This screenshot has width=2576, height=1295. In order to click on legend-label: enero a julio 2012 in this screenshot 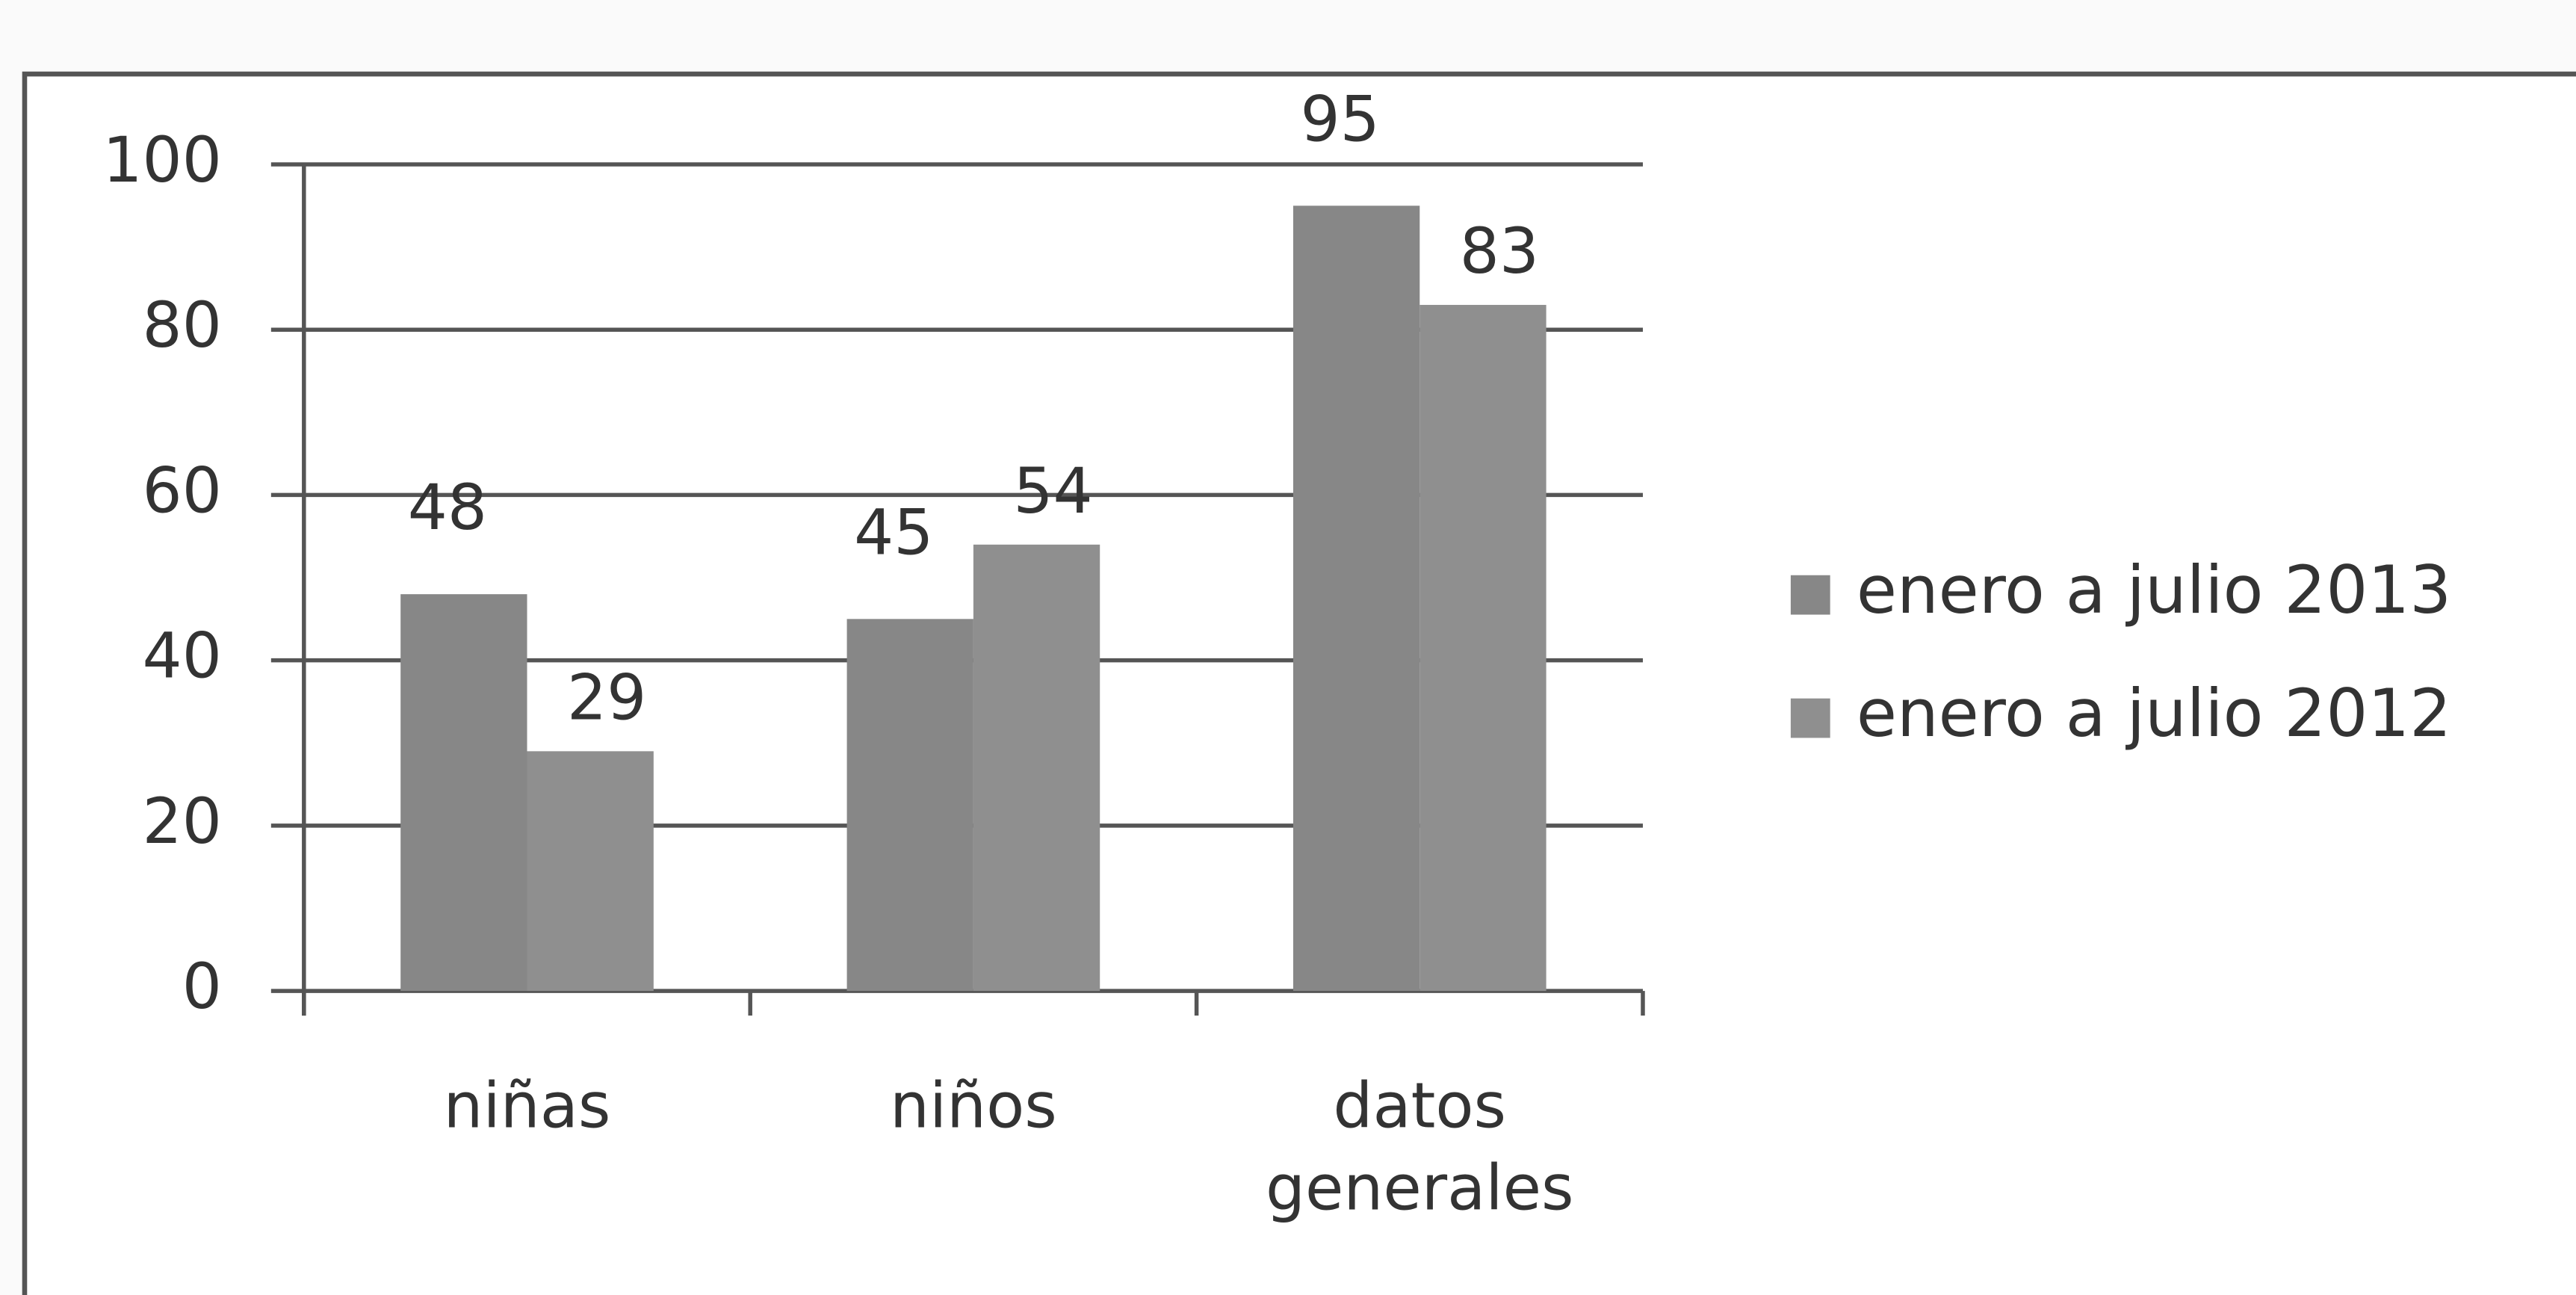, I will do `click(2154, 714)`.